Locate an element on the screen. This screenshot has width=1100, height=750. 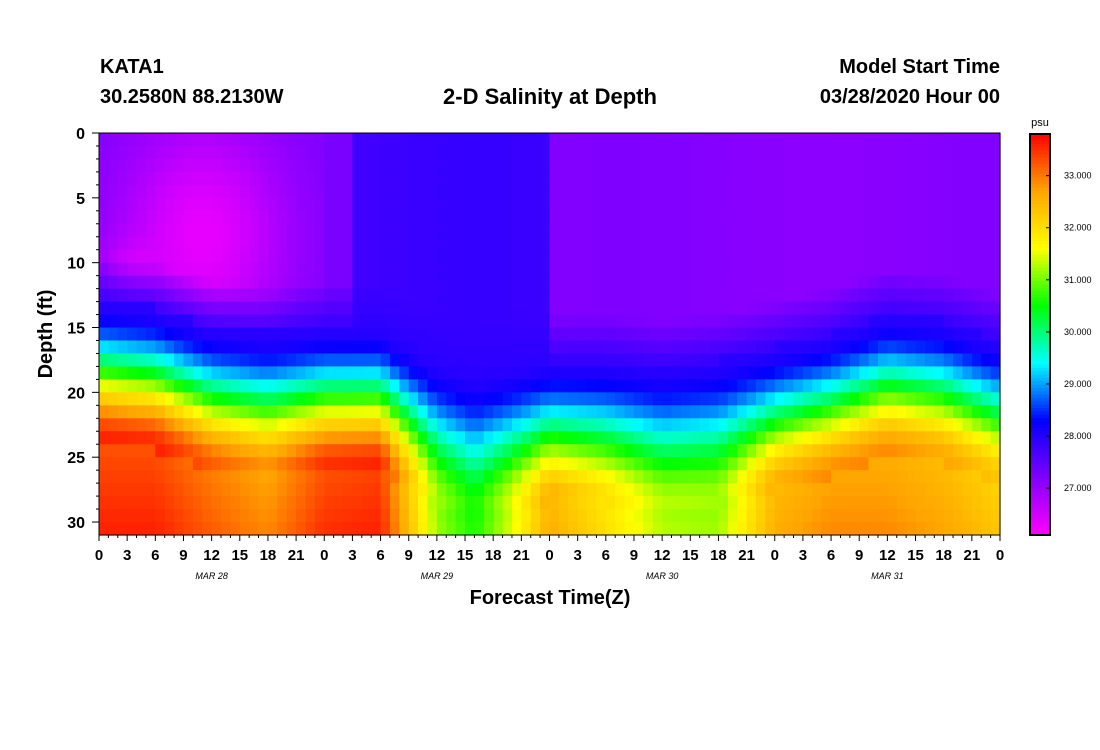
x-tick-label: 18 is located at coordinates (268, 555).